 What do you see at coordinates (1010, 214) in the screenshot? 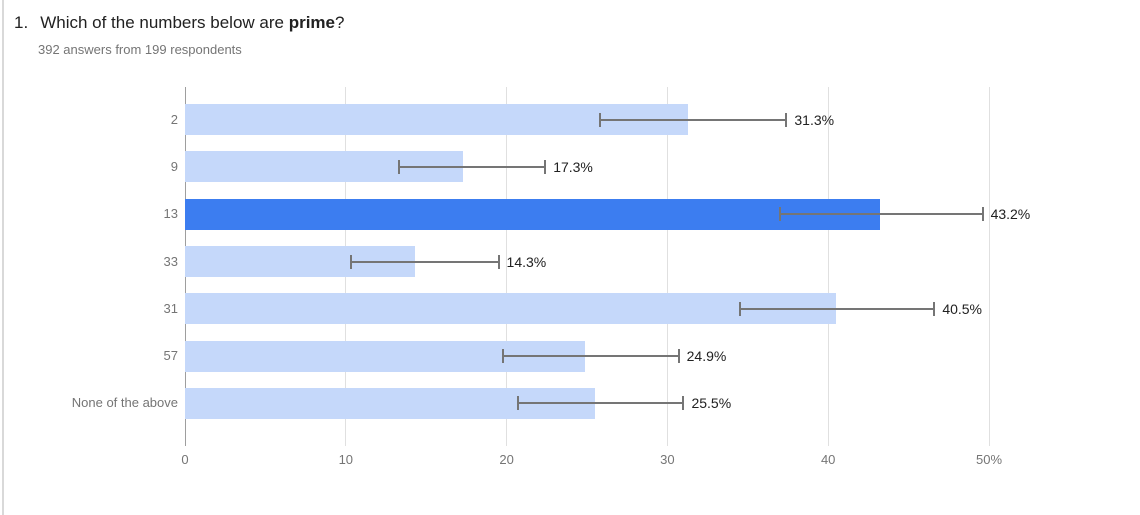
I see `value-label: 43.2%` at bounding box center [1010, 214].